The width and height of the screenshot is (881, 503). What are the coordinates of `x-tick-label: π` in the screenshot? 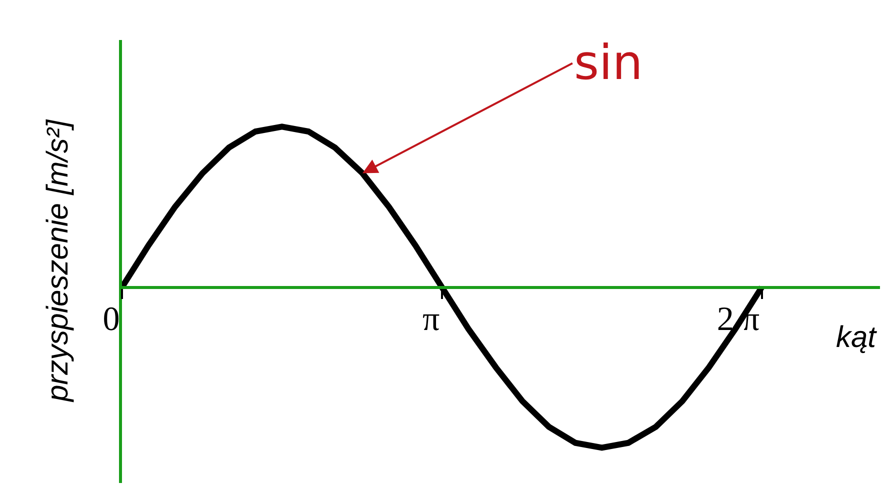 It's located at (431, 319).